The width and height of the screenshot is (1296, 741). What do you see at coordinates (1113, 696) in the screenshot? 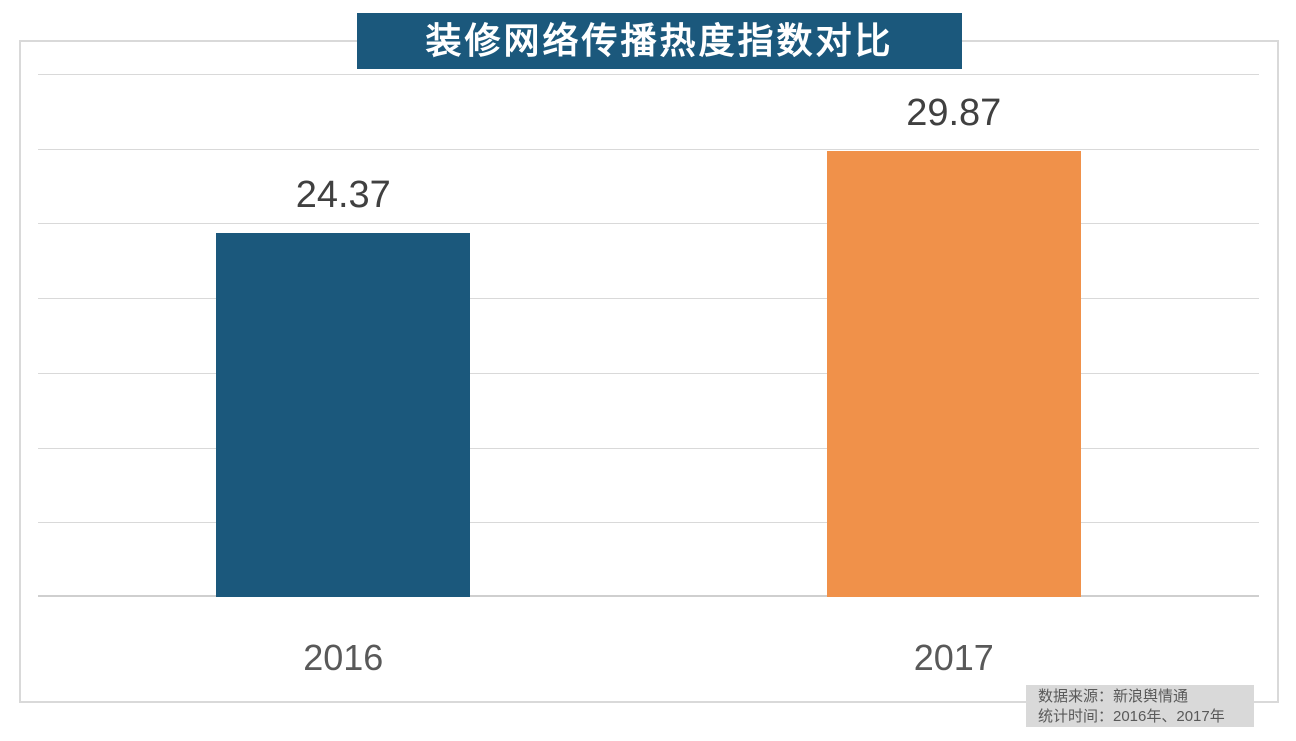
I see `source-line-1: 数据来源：新浪舆情通` at bounding box center [1113, 696].